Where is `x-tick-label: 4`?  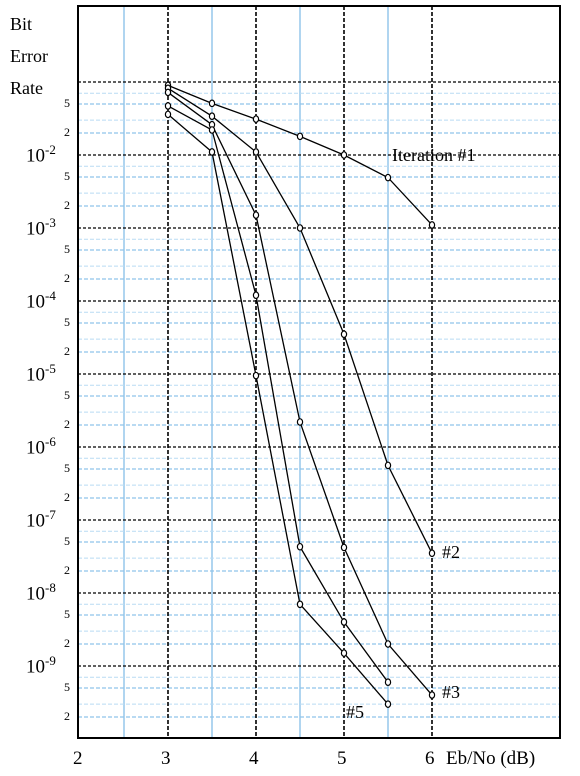
x-tick-label: 4 is located at coordinates (254, 758).